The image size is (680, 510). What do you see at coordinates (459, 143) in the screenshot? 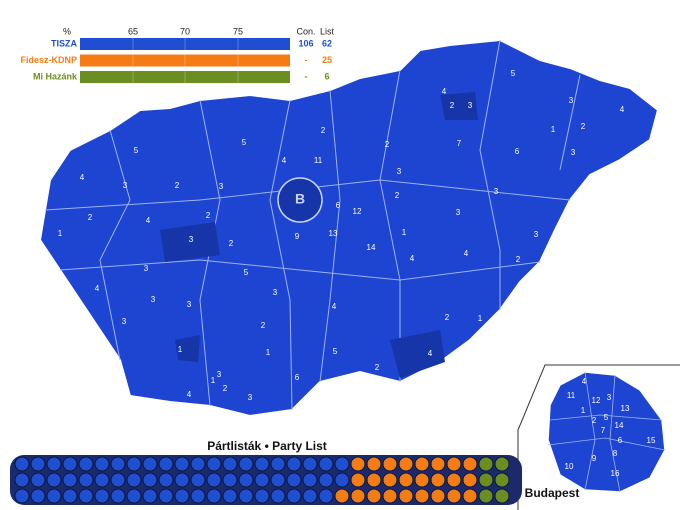
I see `district-label: 7` at bounding box center [459, 143].